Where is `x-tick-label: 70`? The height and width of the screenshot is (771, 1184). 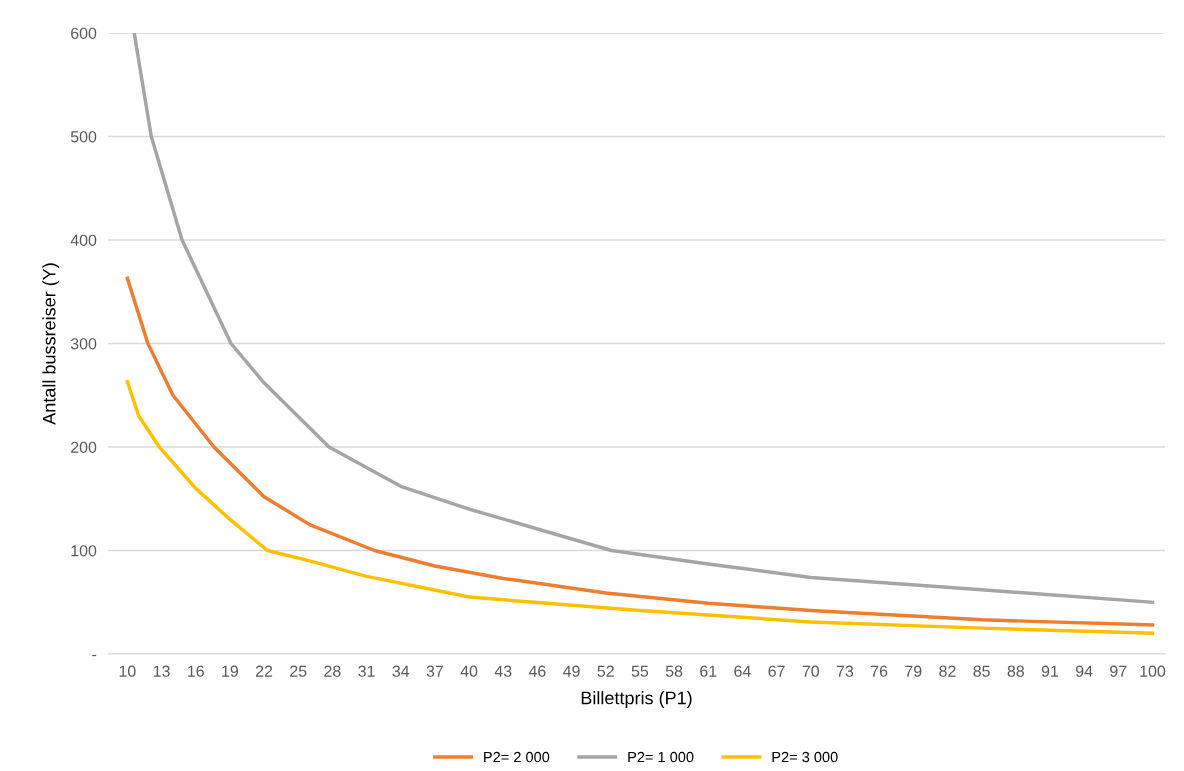 x-tick-label: 70 is located at coordinates (811, 671).